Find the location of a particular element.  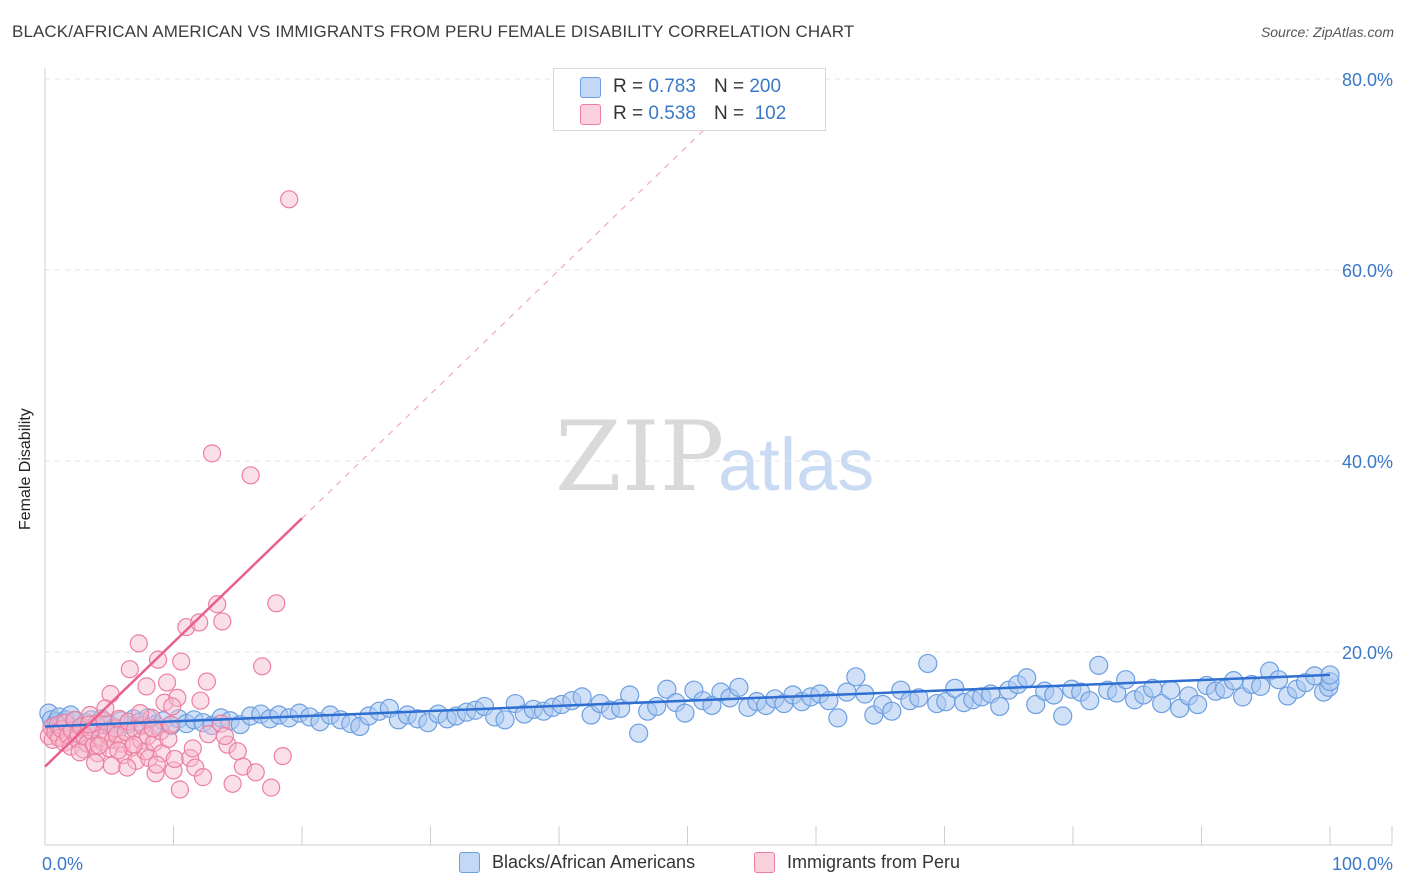

watermark-zip: ZIP is located at coordinates (639, 457).